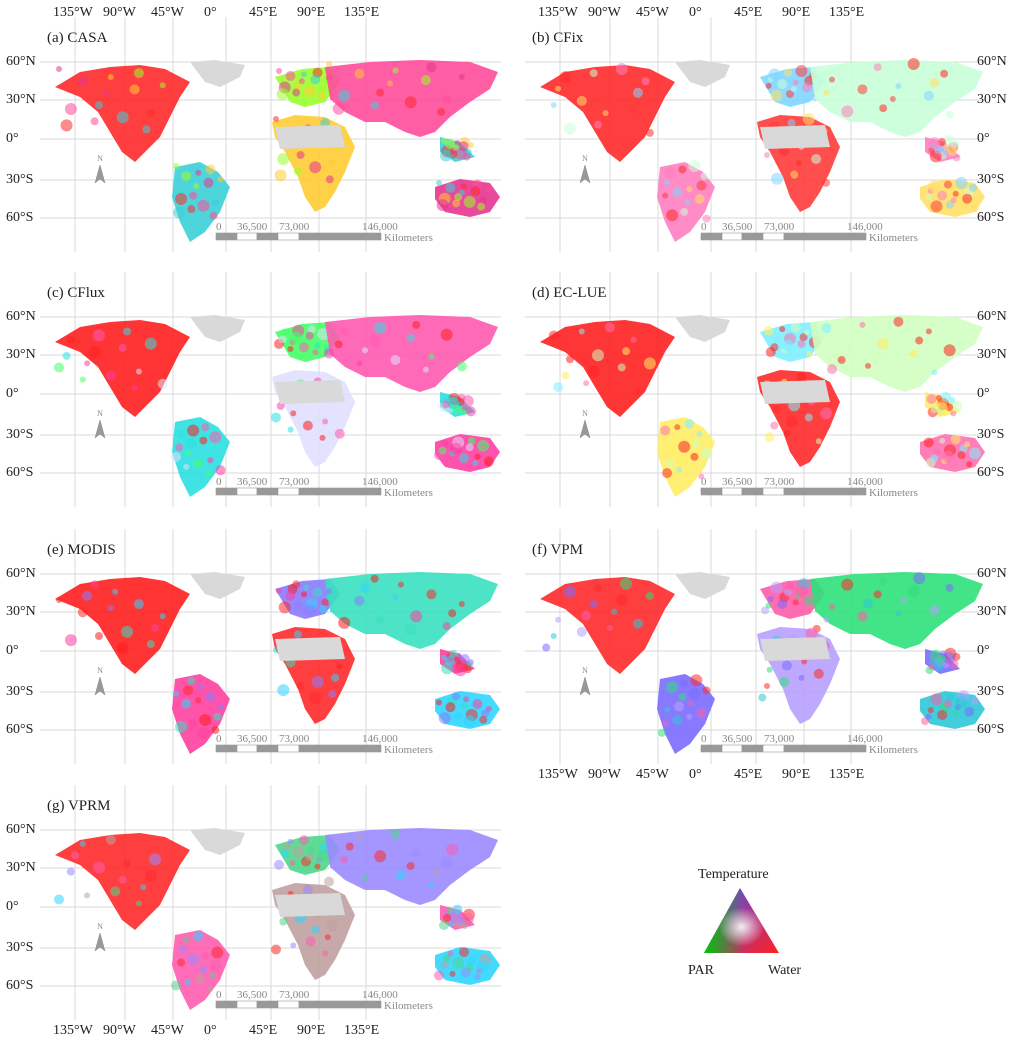  What do you see at coordinates (217, 585) in the screenshot?
I see `land-greenland` at bounding box center [217, 585].